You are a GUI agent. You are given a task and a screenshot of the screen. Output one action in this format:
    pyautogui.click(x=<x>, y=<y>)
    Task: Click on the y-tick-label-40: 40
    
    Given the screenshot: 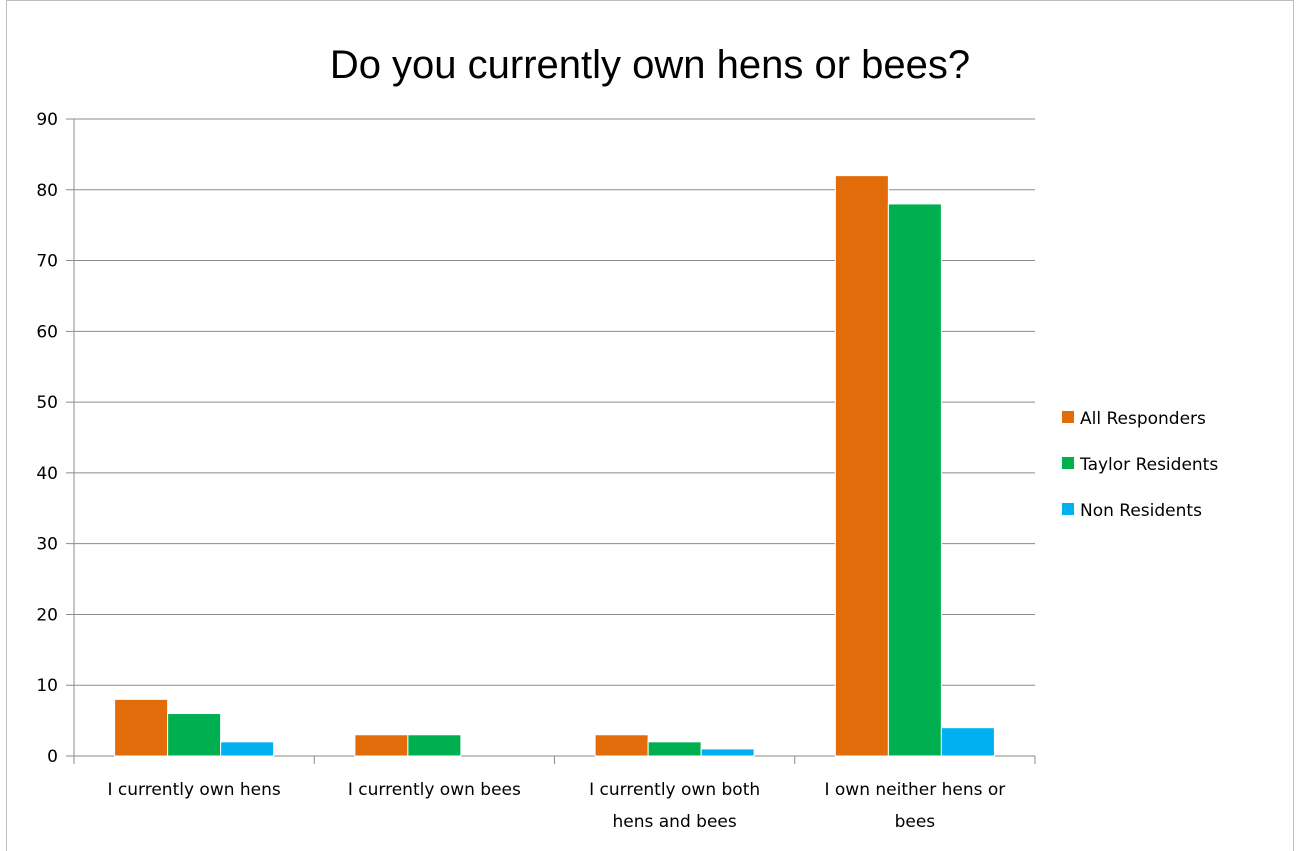 What is the action you would take?
    pyautogui.click(x=47, y=474)
    